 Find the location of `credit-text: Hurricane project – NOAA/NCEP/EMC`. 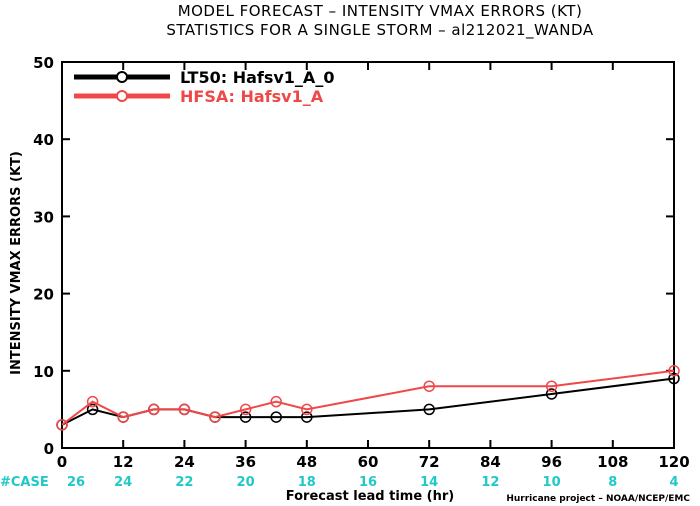

credit-text: Hurricane project – NOAA/NCEP/EMC is located at coordinates (598, 499).